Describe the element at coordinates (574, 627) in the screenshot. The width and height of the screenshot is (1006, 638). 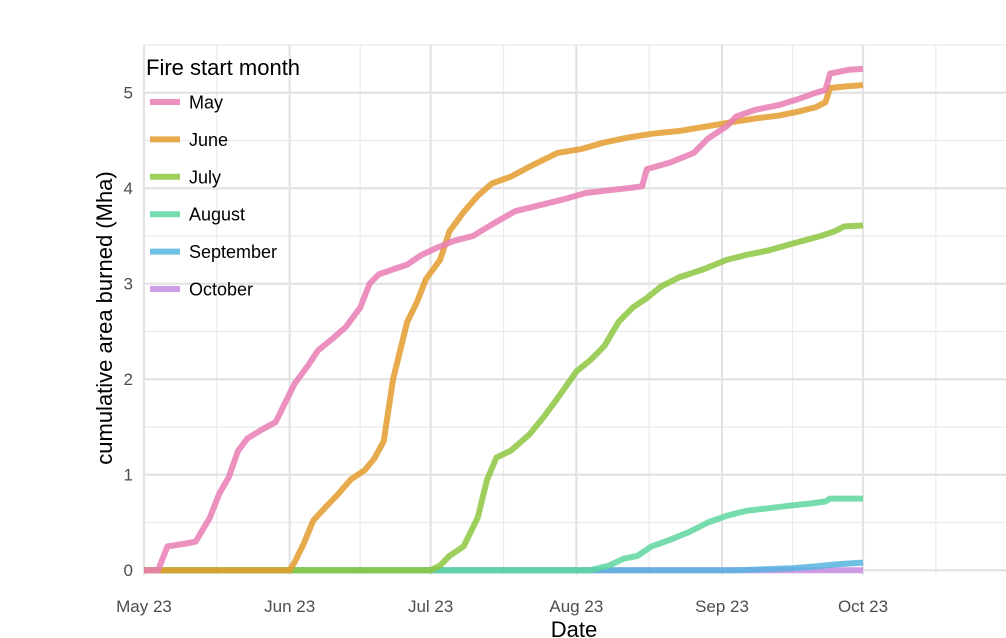
I see `x-axis-title: Date` at that location.